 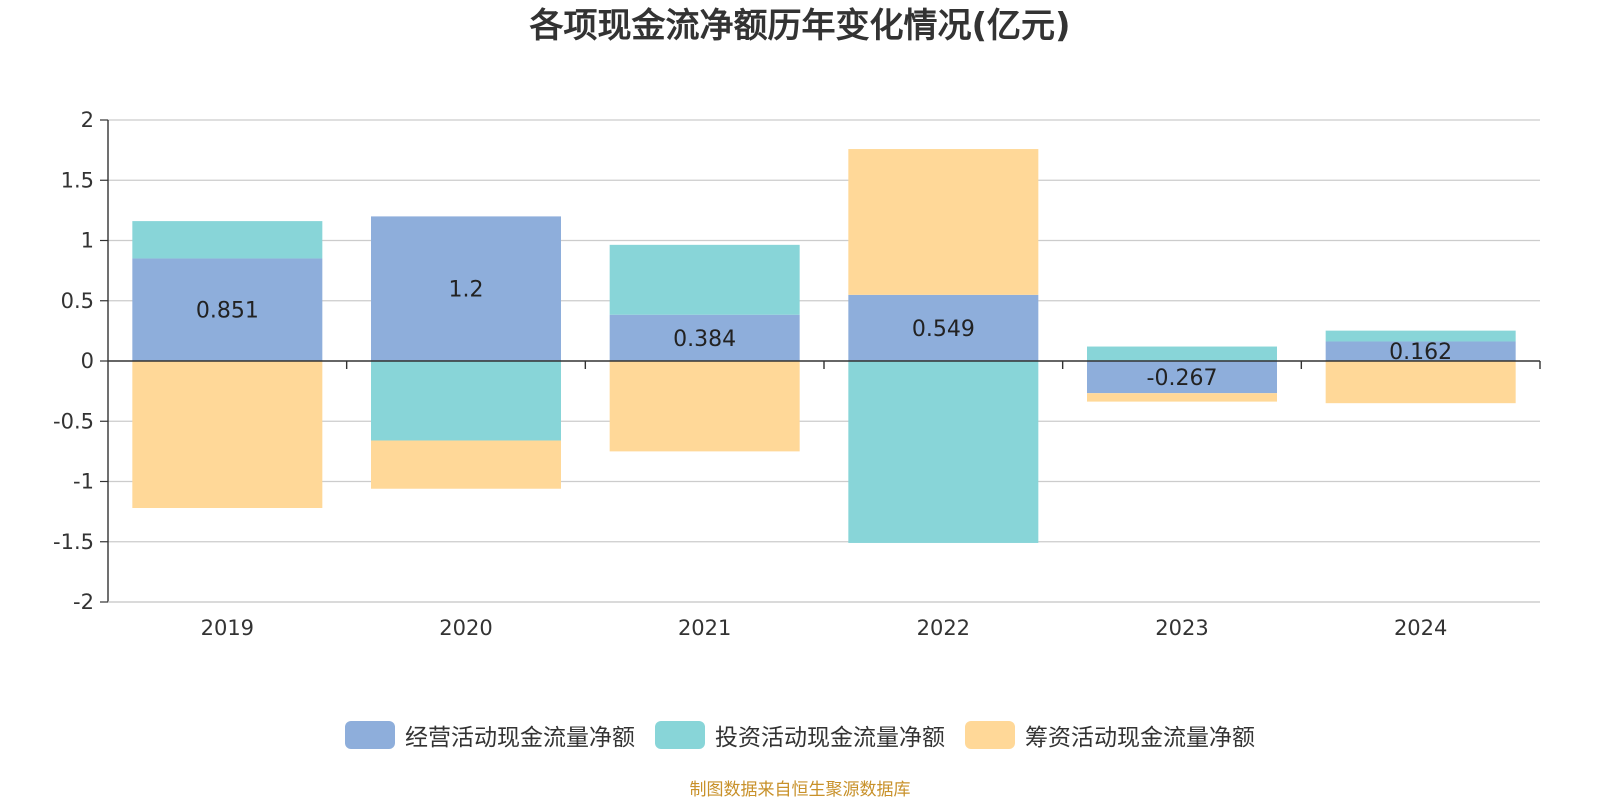 I want to click on legend: 经营活动现金流量净额 投资活动现金流量净额 筹资活动现金流量净额, so click(x=800, y=735).